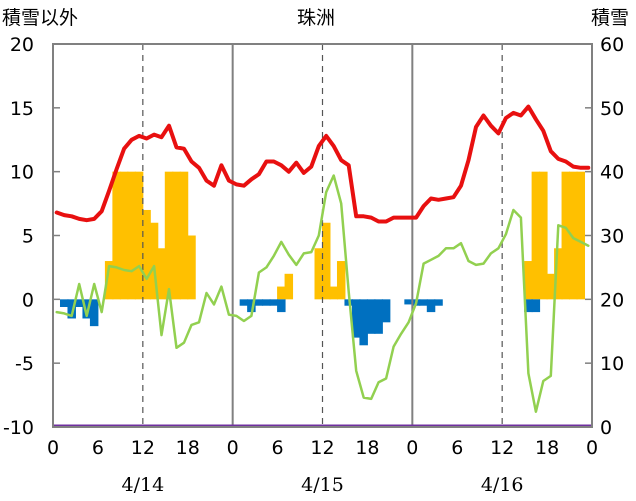 This screenshot has height=501, width=636. What do you see at coordinates (612, 300) in the screenshot?
I see `right-tick-label: 20` at bounding box center [612, 300].